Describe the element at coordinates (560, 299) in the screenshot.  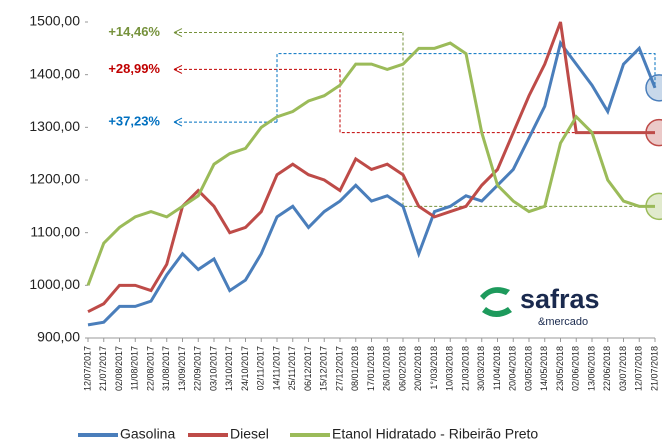
I see `logo-text: safras` at that location.